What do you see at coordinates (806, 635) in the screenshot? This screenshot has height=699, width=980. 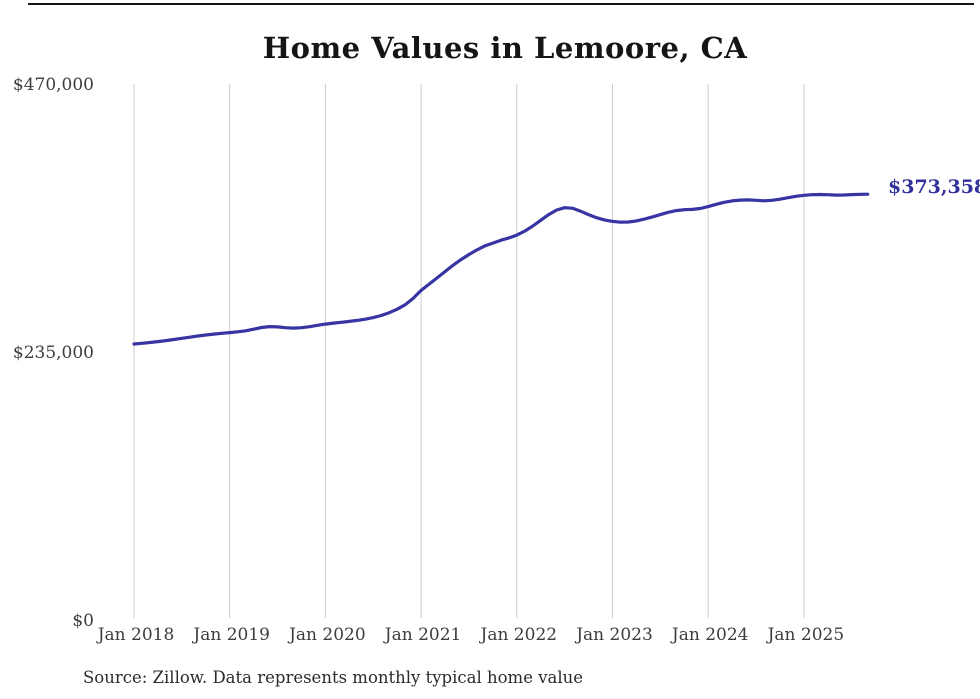 I see `x-tick-label: Jan 2025` at bounding box center [806, 635].